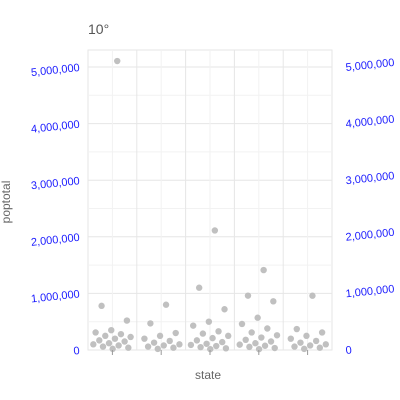 This screenshot has height=400, width=400. I want to click on chart-title: 10°, so click(98, 29).